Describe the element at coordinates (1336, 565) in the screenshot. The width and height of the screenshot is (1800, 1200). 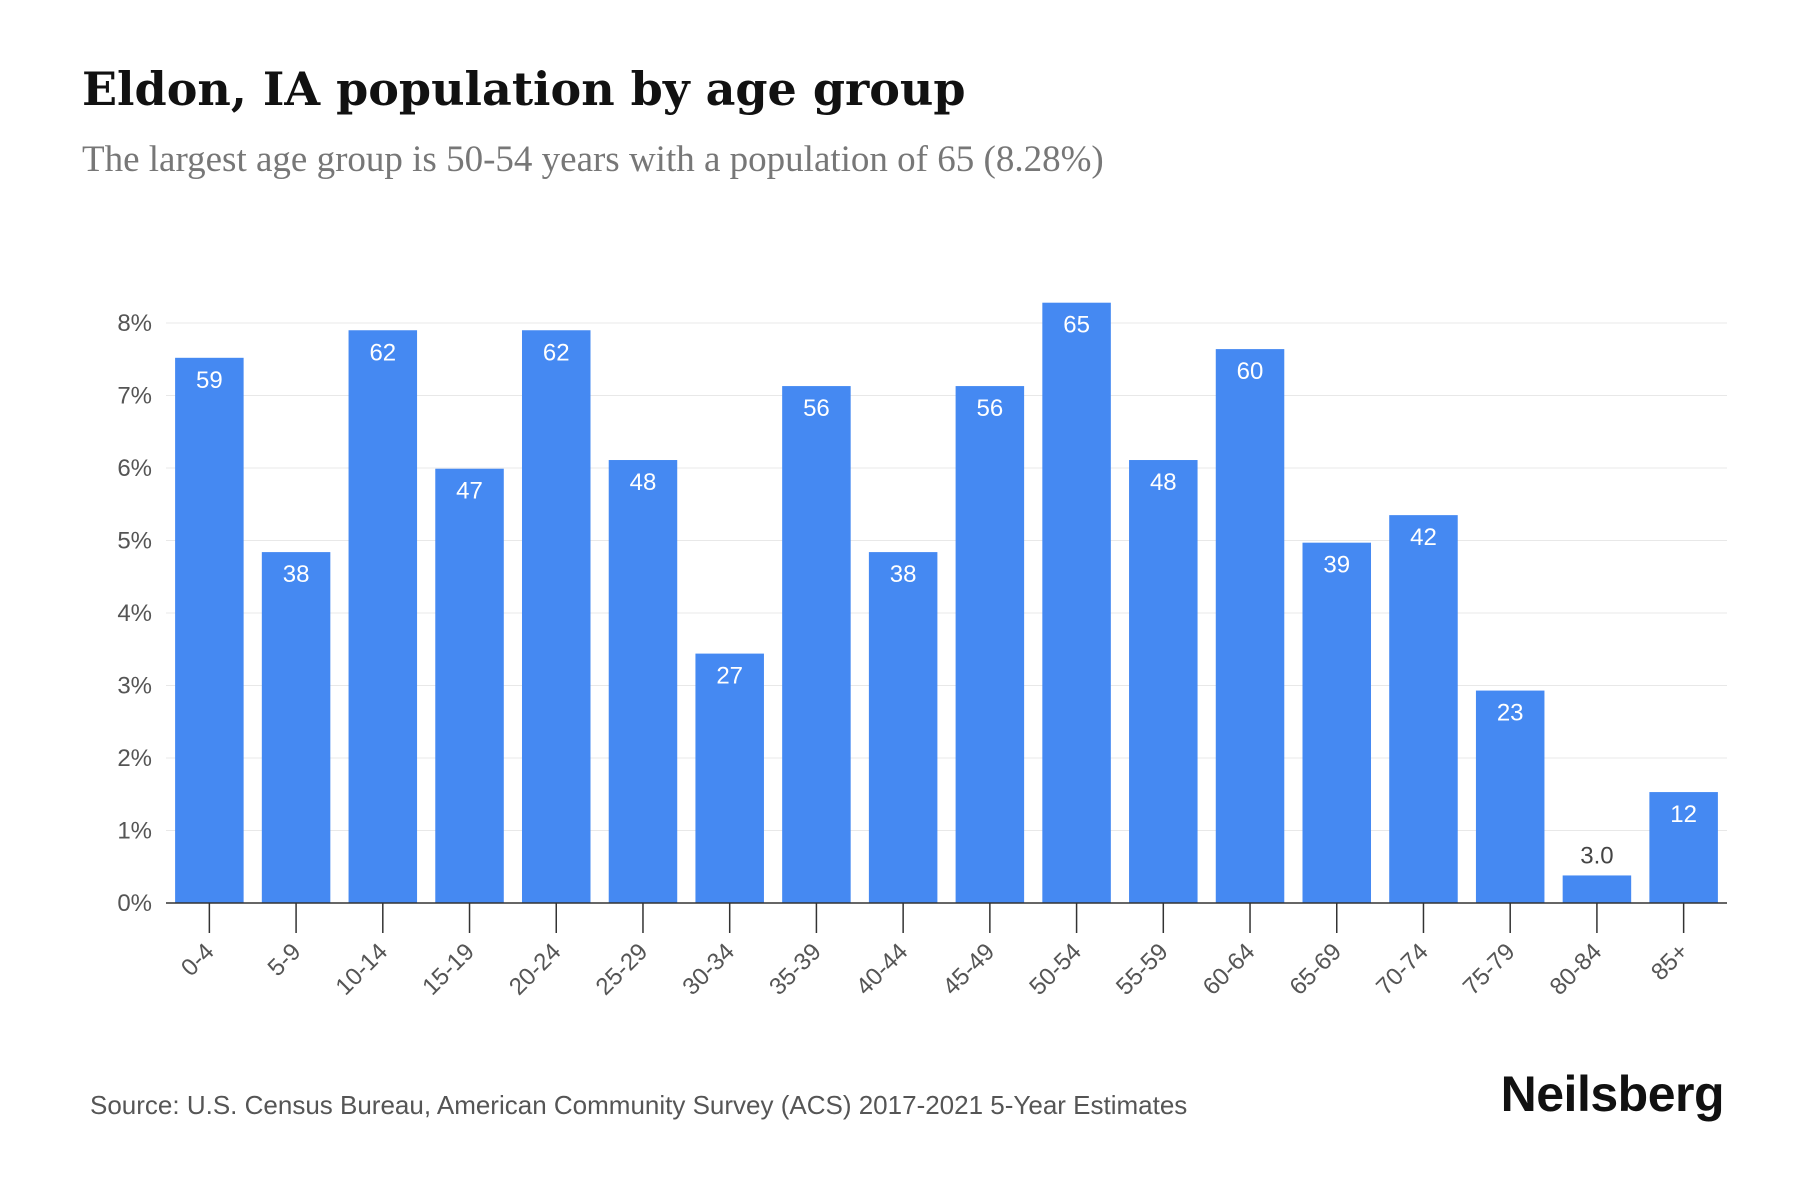
I see `bar-value-label: 39` at that location.